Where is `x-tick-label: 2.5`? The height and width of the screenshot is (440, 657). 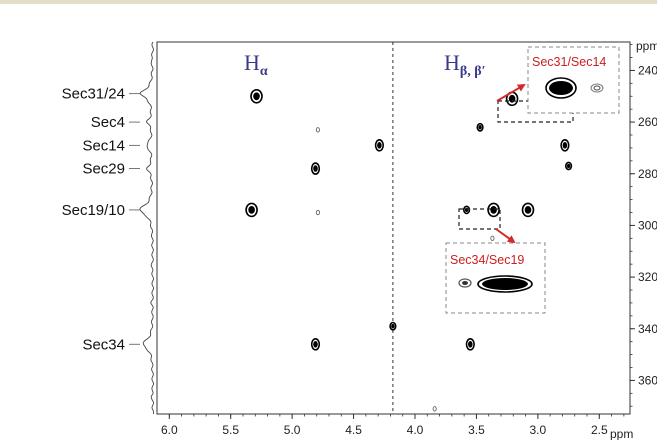 x-tick-label: 2.5 is located at coordinates (599, 430).